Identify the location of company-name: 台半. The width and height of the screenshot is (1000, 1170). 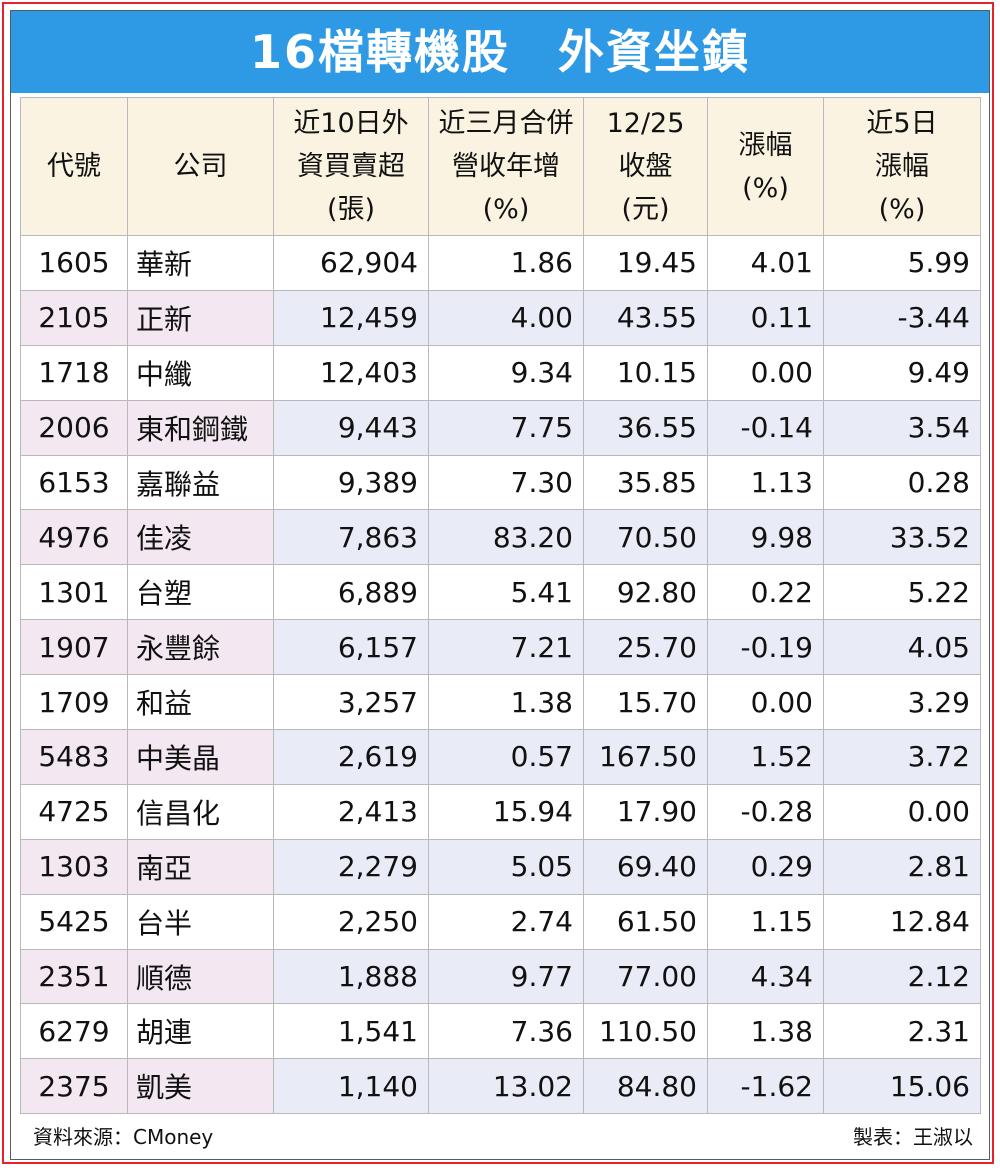
(200, 921).